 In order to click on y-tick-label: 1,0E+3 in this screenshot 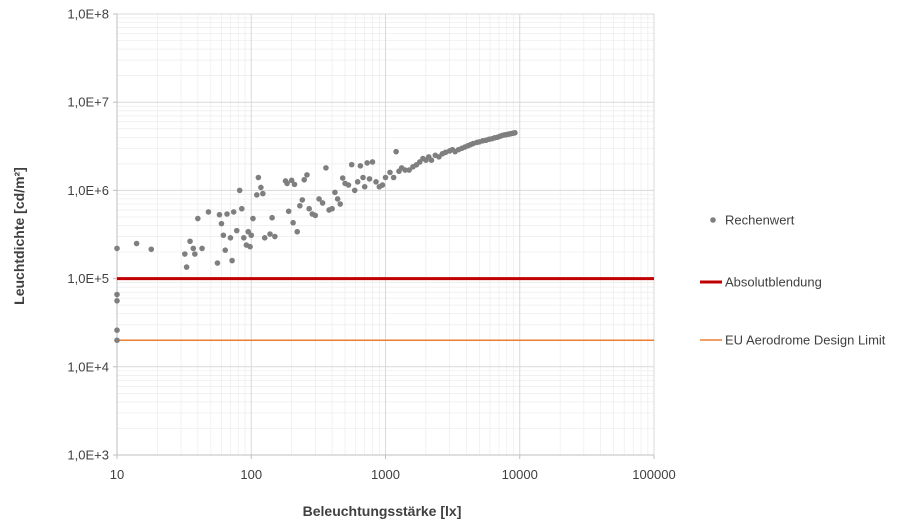, I will do `click(88, 455)`.